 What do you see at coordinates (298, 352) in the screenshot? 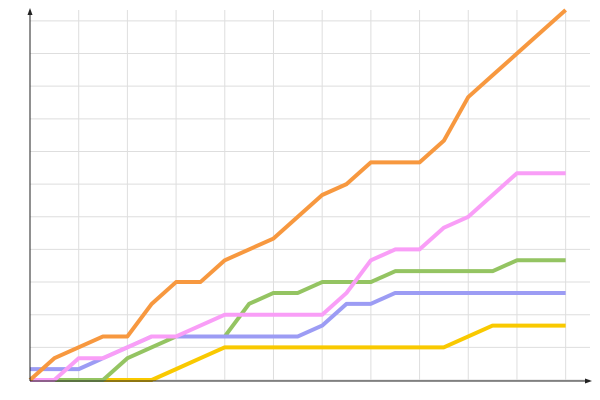
I see `series-line` at bounding box center [298, 352].